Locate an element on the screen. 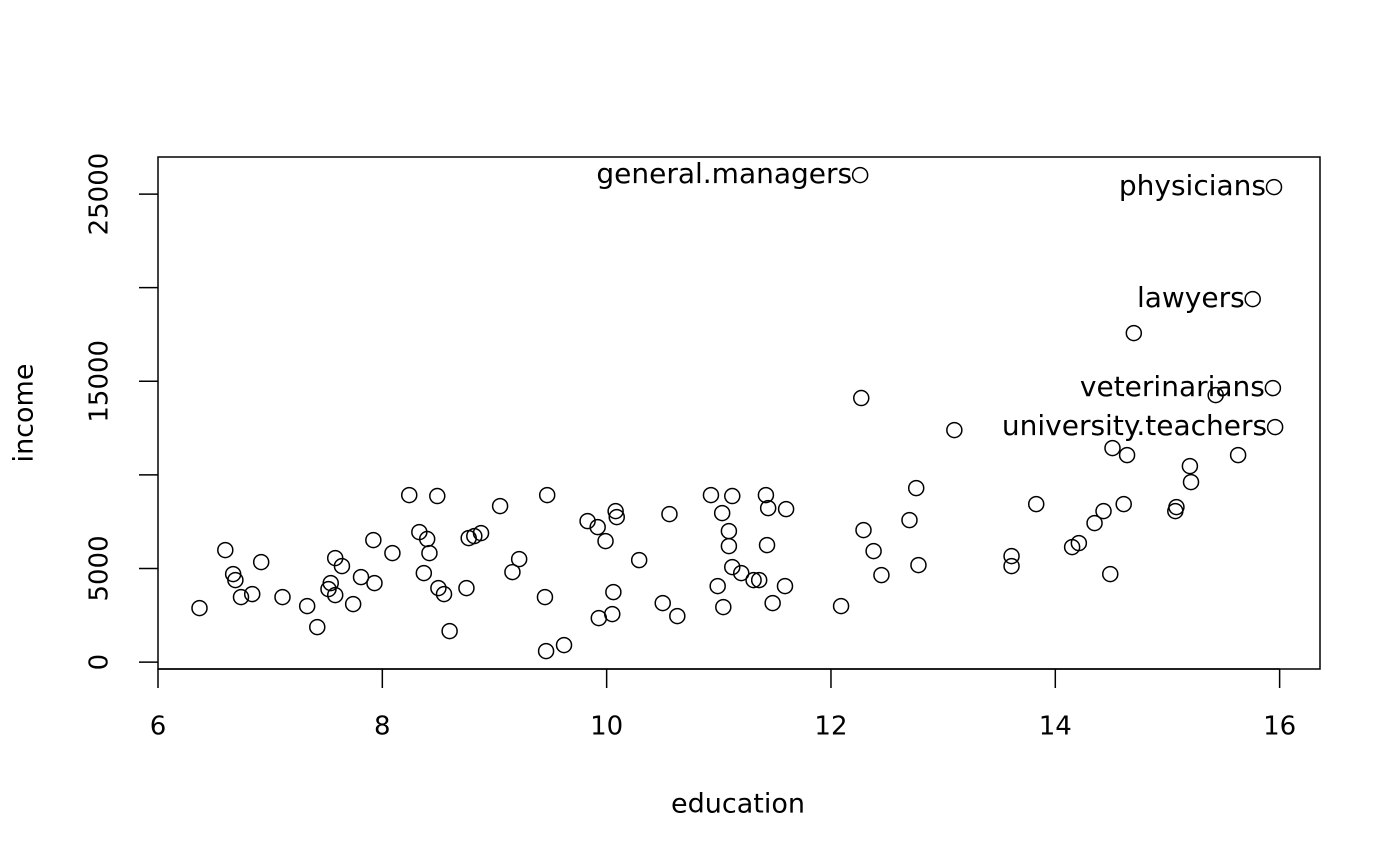  x-tick-label: 16 is located at coordinates (1279, 727).